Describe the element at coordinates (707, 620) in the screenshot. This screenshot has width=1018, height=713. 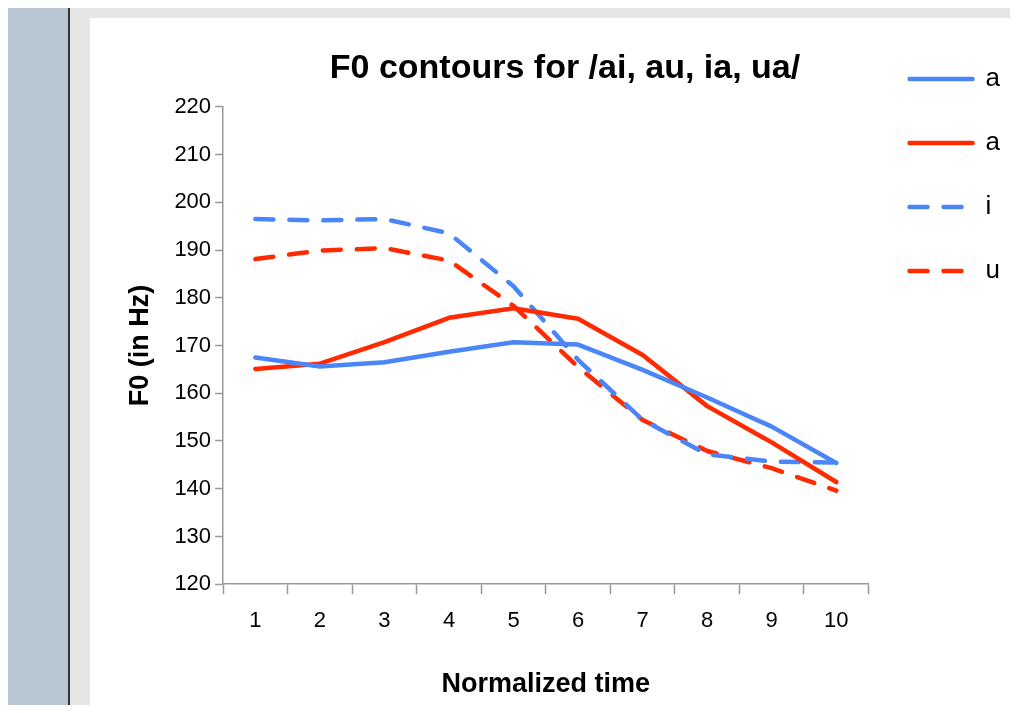
I see `x-tick-label: 8` at that location.